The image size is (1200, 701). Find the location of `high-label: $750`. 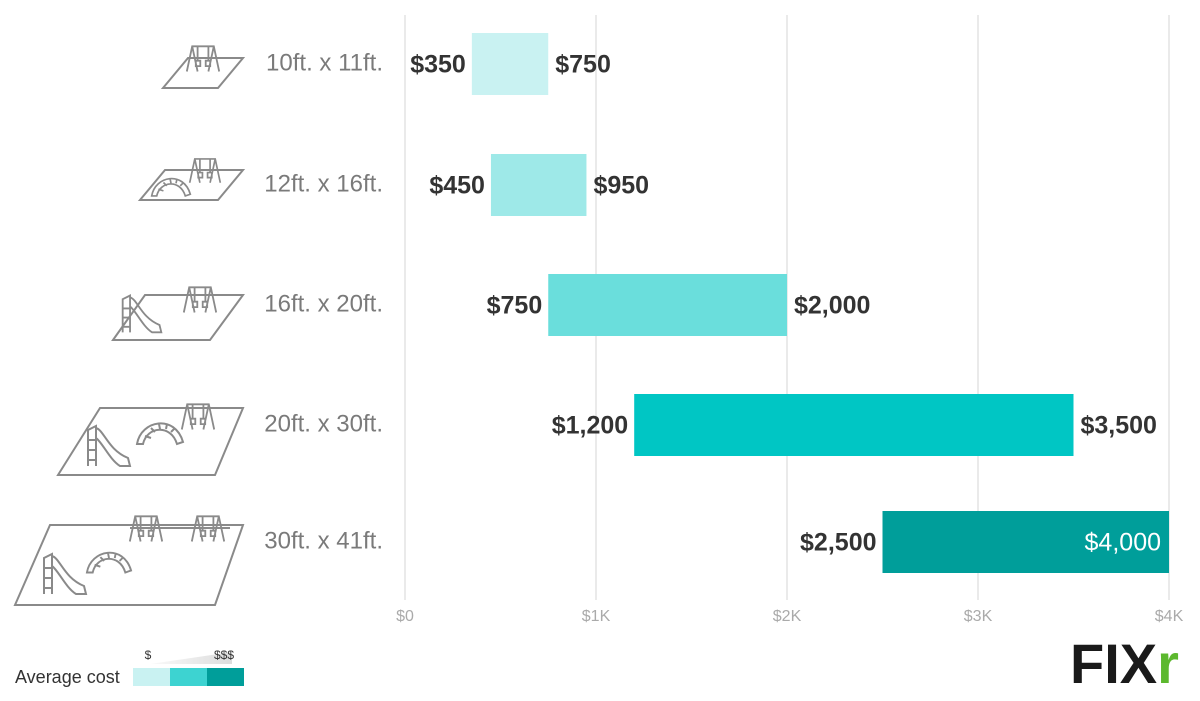

high-label: $750 is located at coordinates (583, 65).